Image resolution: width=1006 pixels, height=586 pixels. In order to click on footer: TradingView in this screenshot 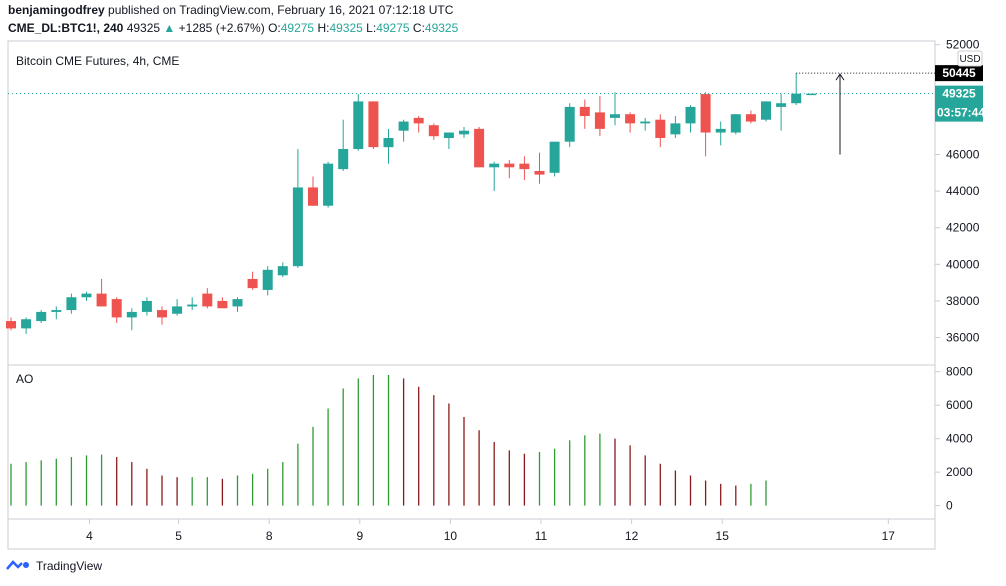, I will do `click(54, 566)`.